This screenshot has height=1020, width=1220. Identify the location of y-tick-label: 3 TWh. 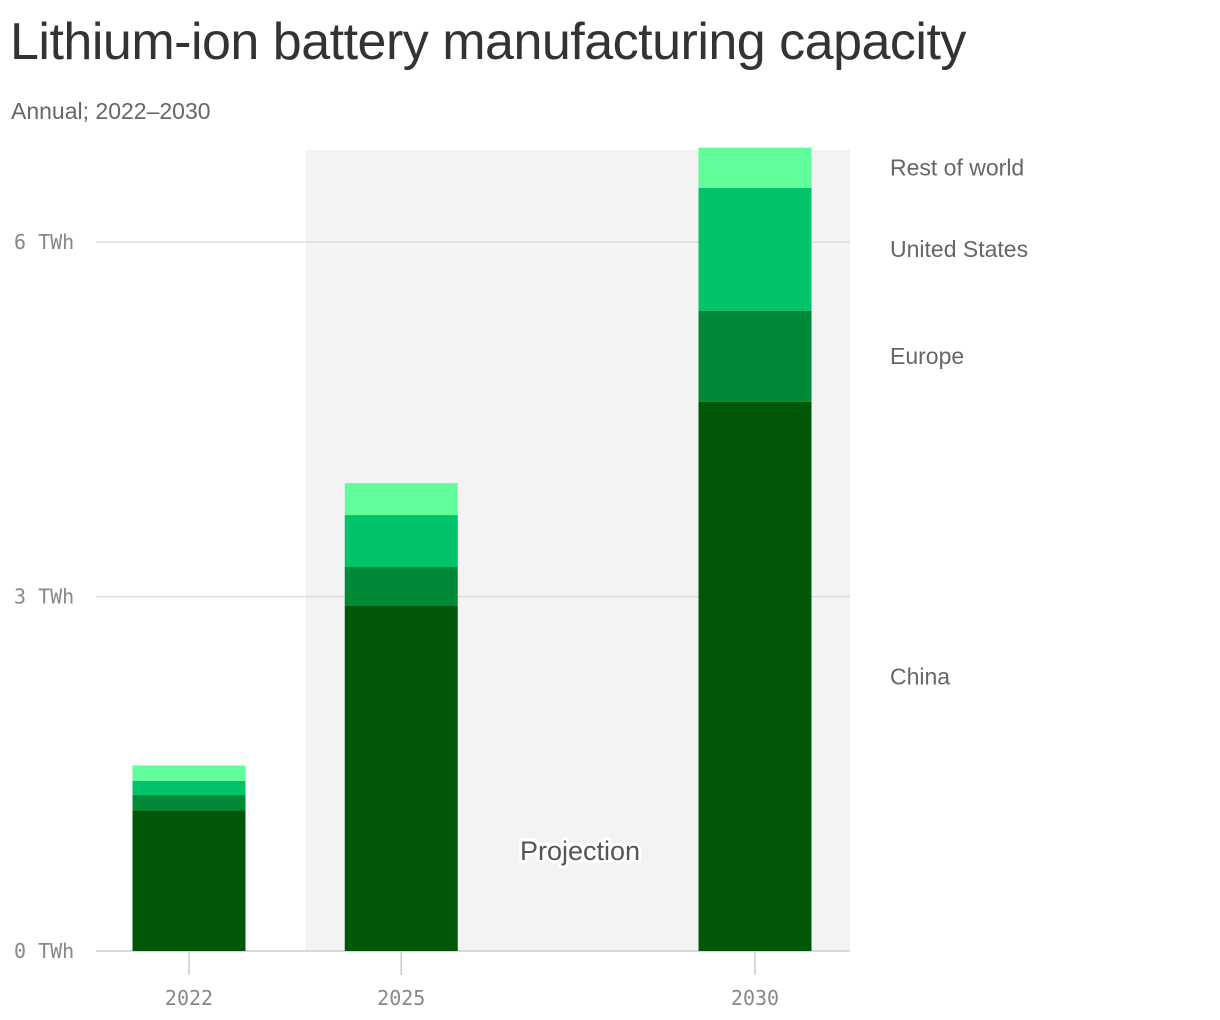
(44, 597).